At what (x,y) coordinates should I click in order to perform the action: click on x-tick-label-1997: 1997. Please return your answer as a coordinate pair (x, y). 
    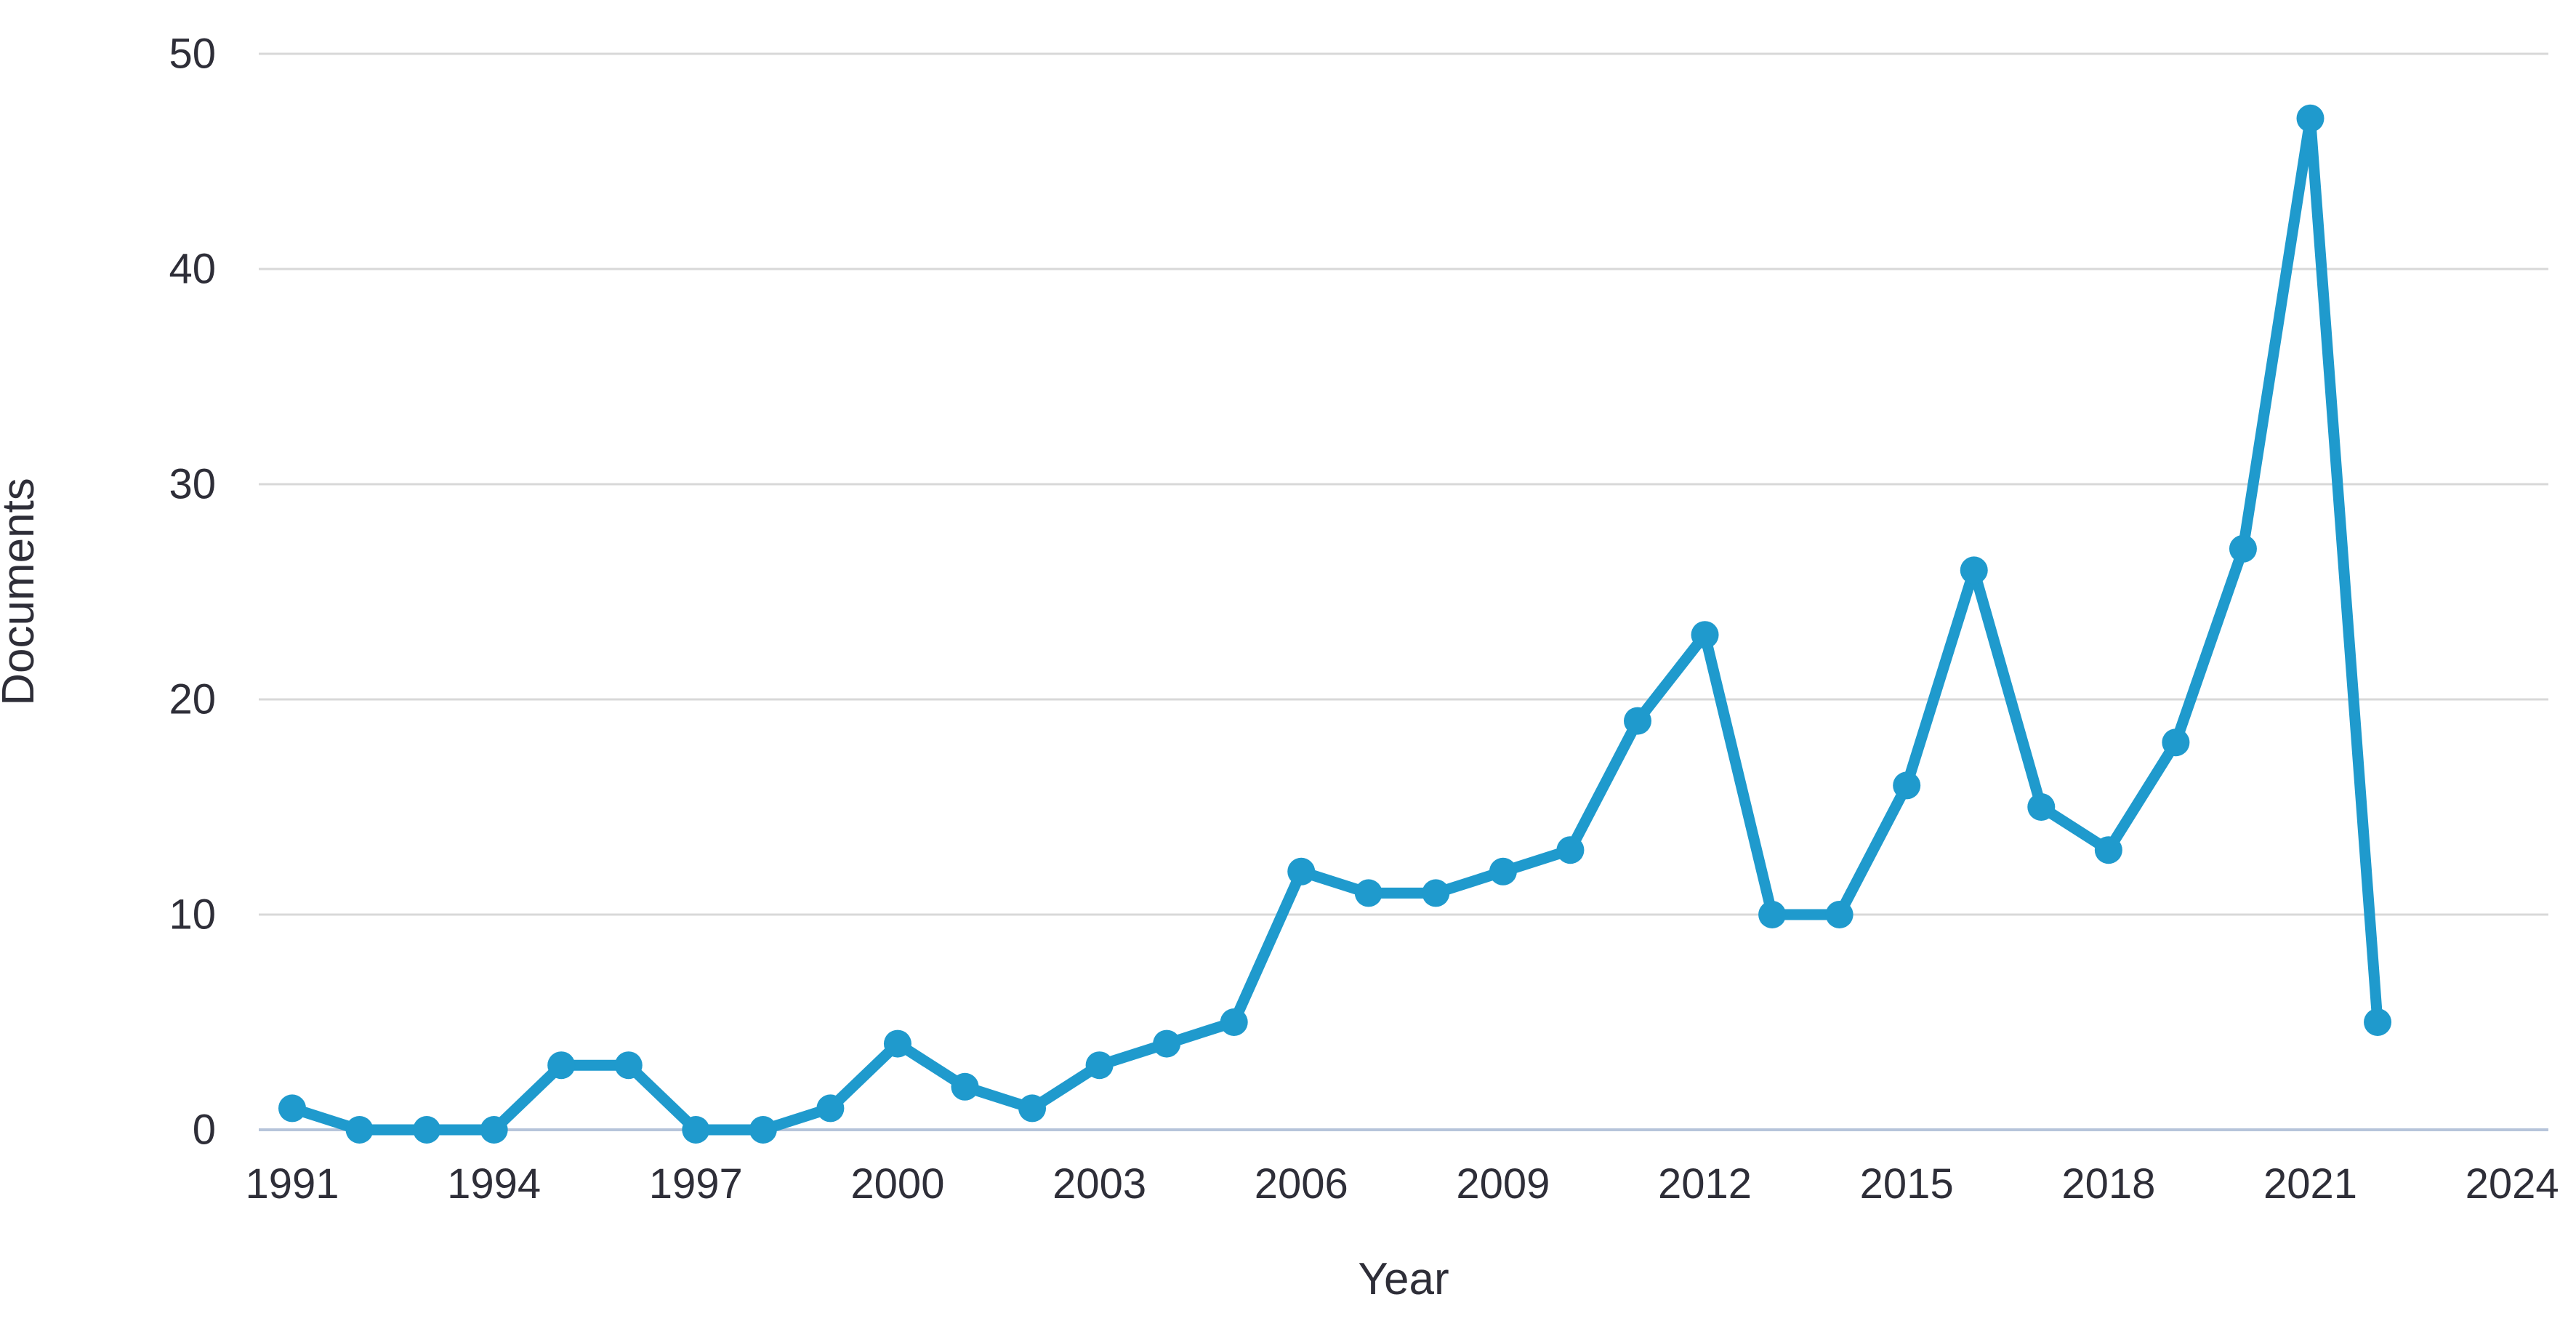
    Looking at the image, I should click on (696, 1184).